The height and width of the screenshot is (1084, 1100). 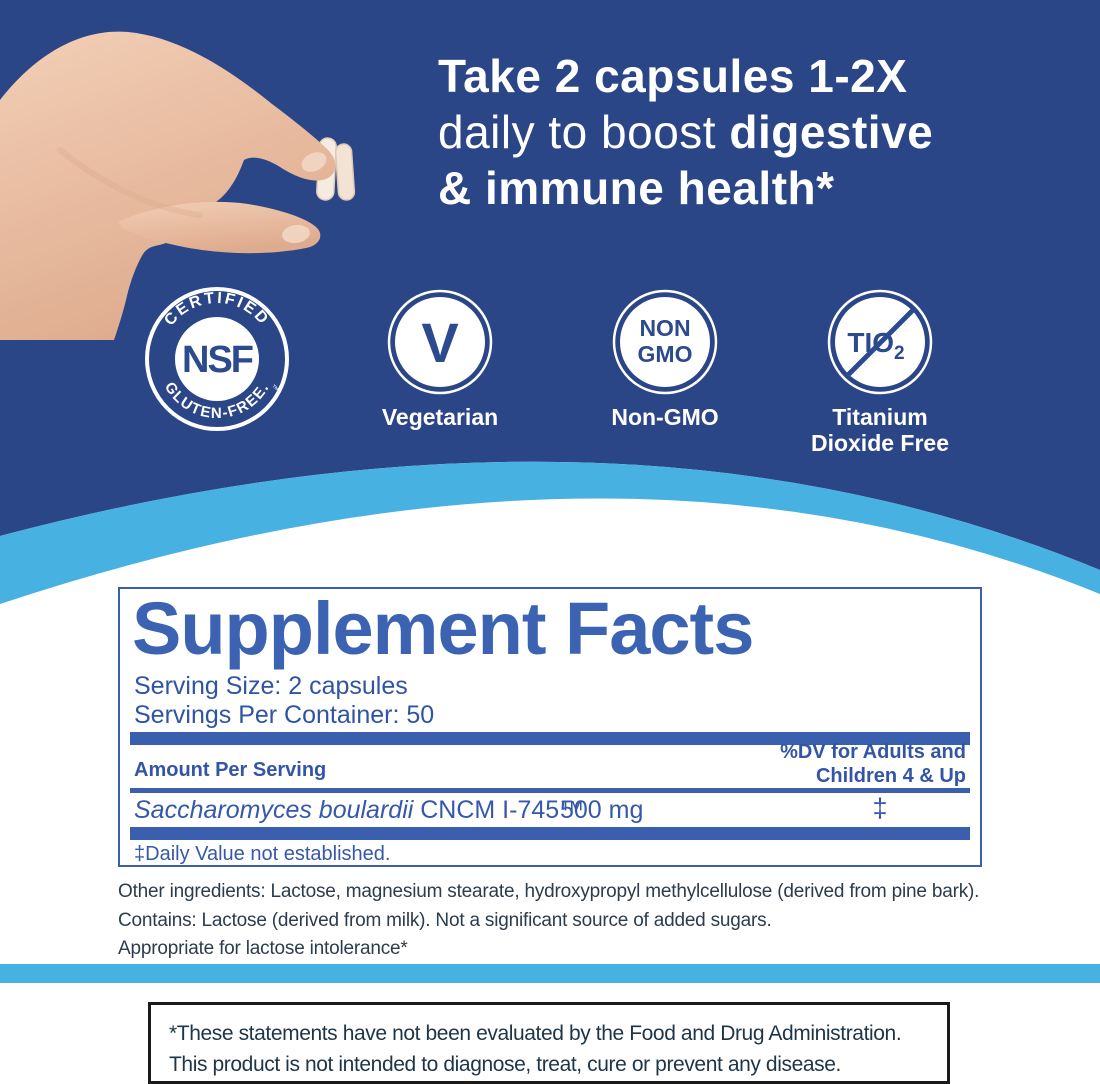 I want to click on non-gmo-label: Non-GMO, so click(x=665, y=417).